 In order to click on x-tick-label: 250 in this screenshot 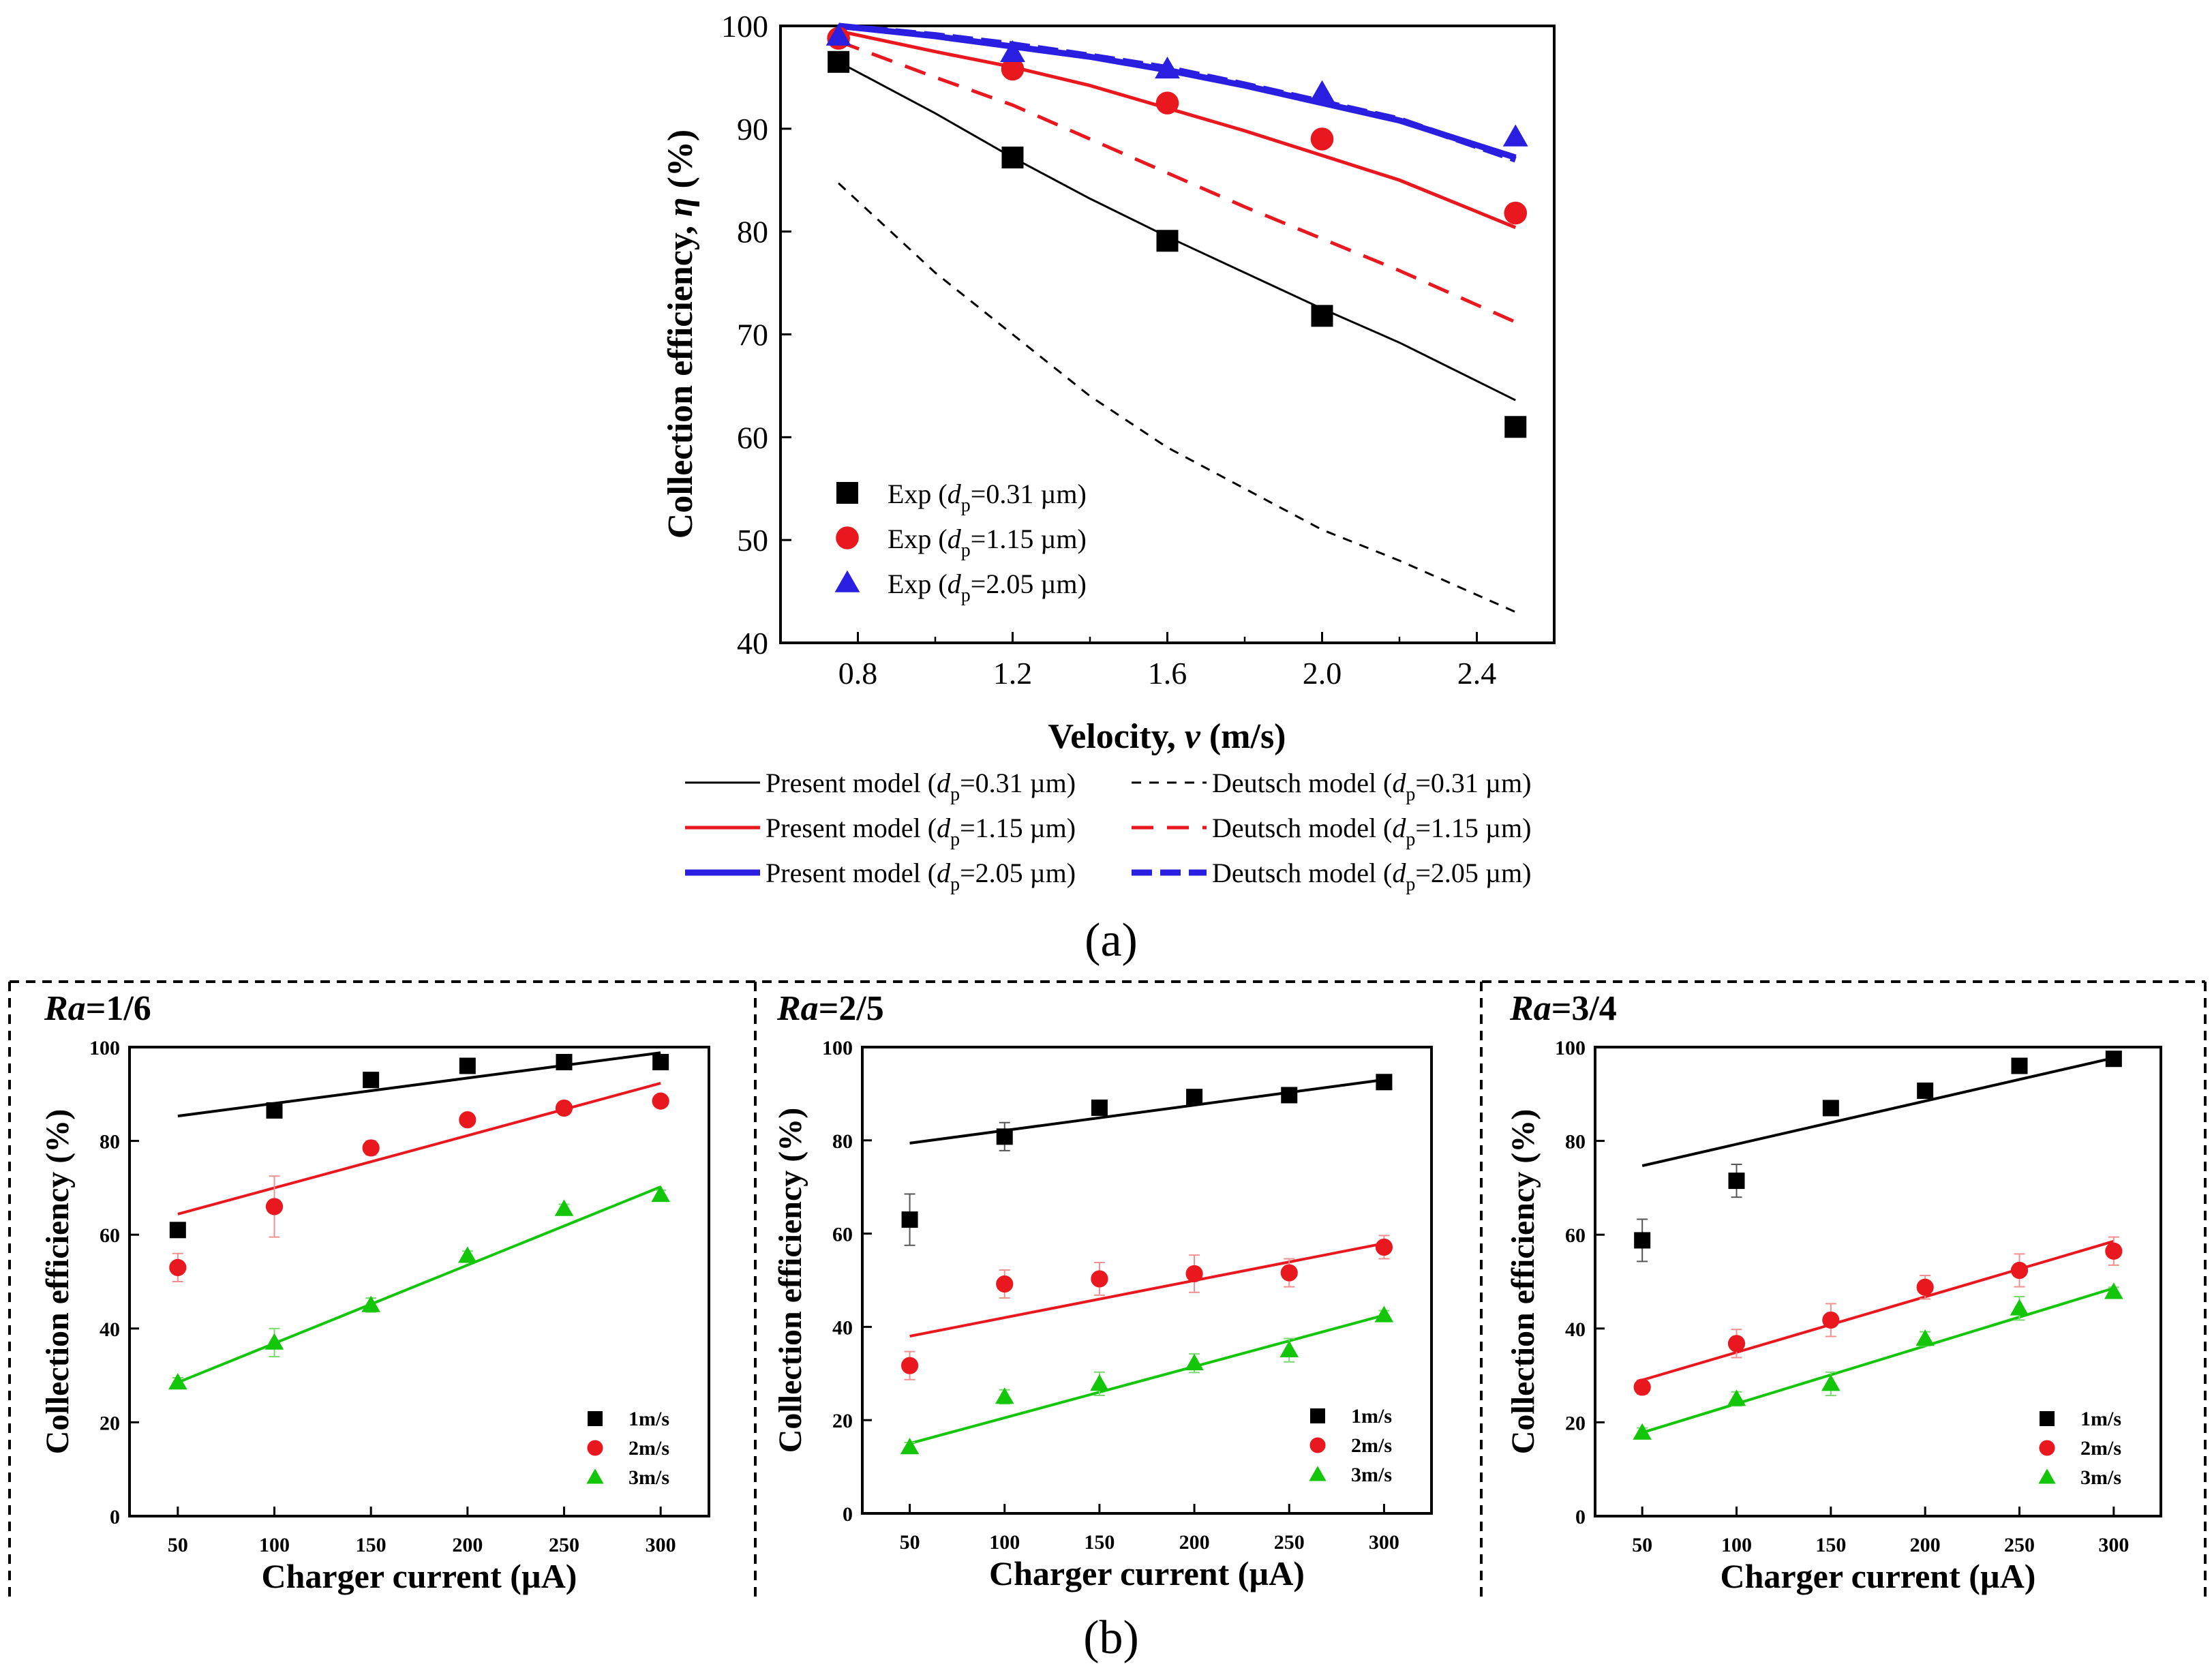, I will do `click(564, 1545)`.